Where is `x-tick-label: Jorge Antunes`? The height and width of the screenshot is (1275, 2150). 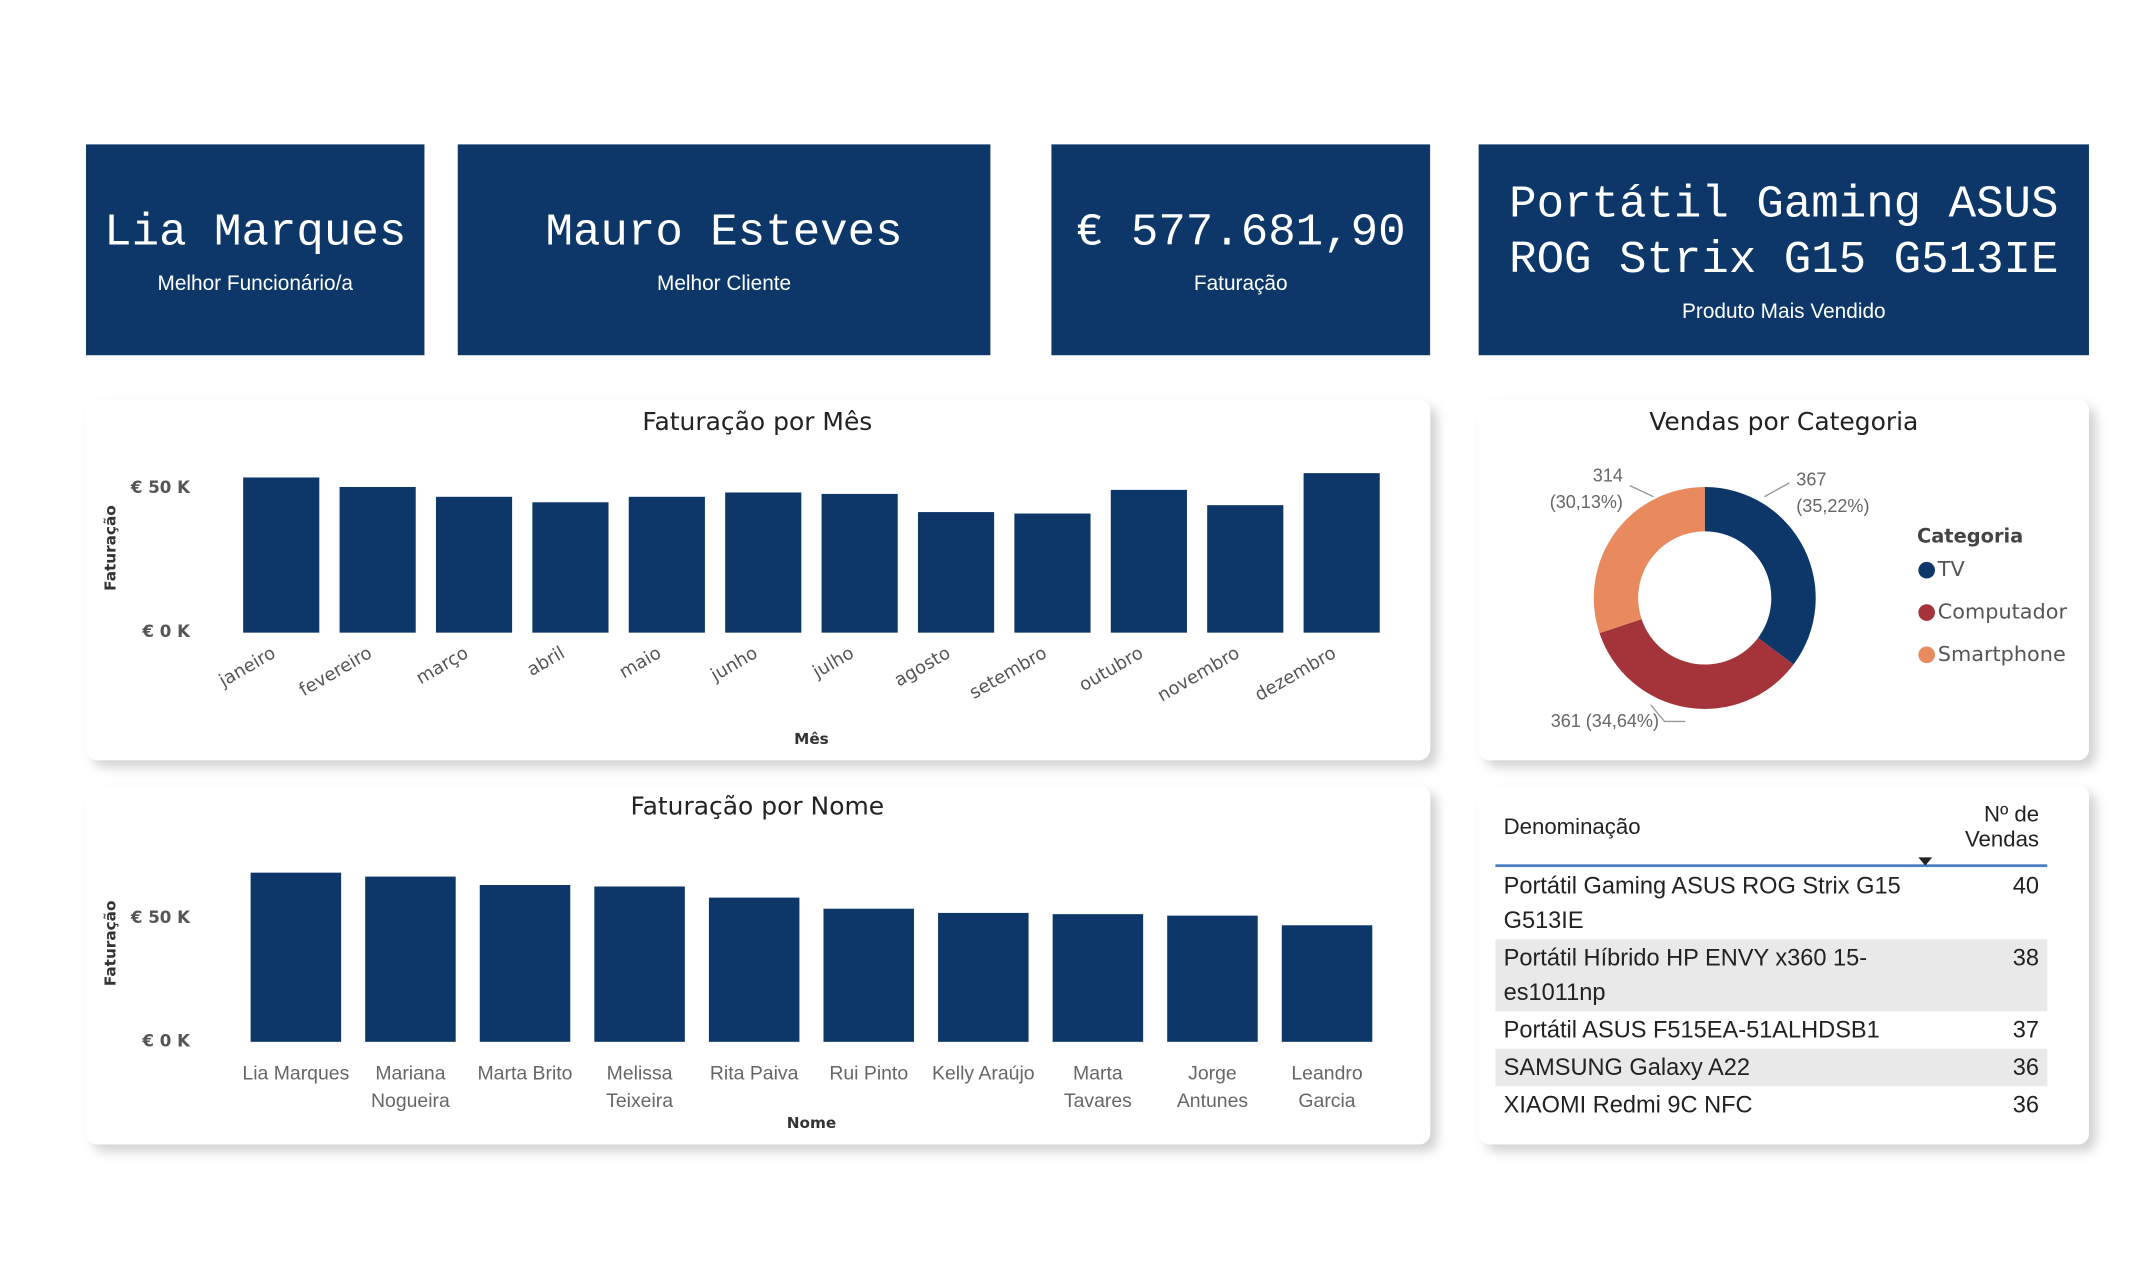 x-tick-label: Jorge Antunes is located at coordinates (1212, 1086).